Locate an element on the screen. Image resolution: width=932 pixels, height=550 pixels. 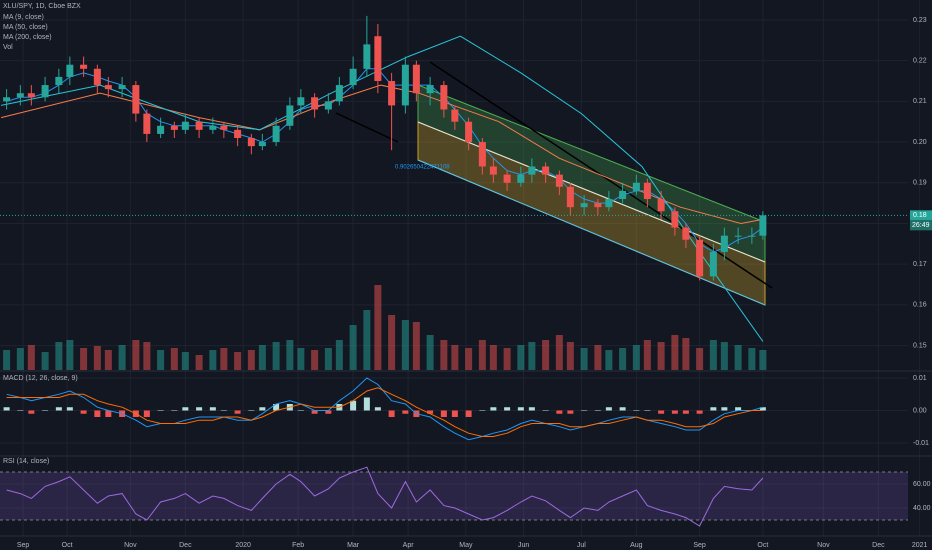
y-tick-label: 0.01 is located at coordinates (920, 378).